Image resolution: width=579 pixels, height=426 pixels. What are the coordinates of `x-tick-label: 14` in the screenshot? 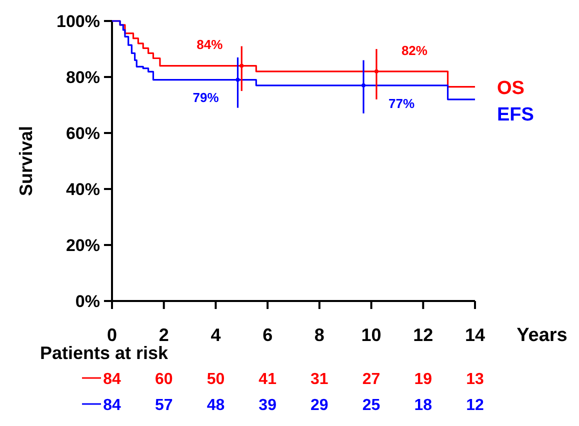 It's located at (475, 335).